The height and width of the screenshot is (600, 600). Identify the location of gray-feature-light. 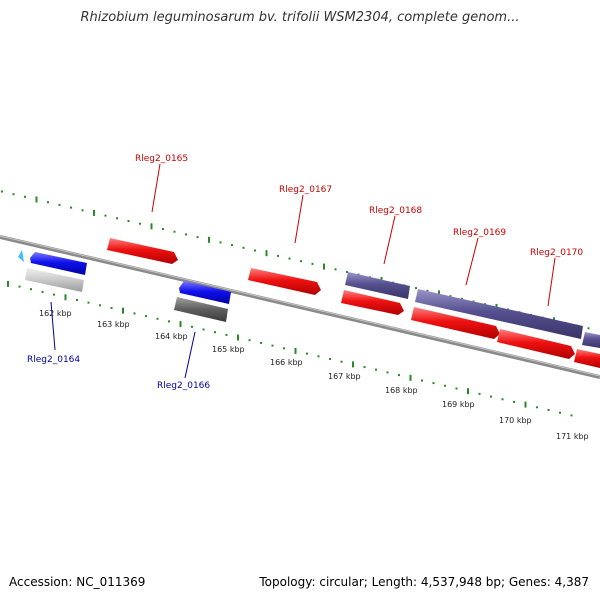
(54, 280).